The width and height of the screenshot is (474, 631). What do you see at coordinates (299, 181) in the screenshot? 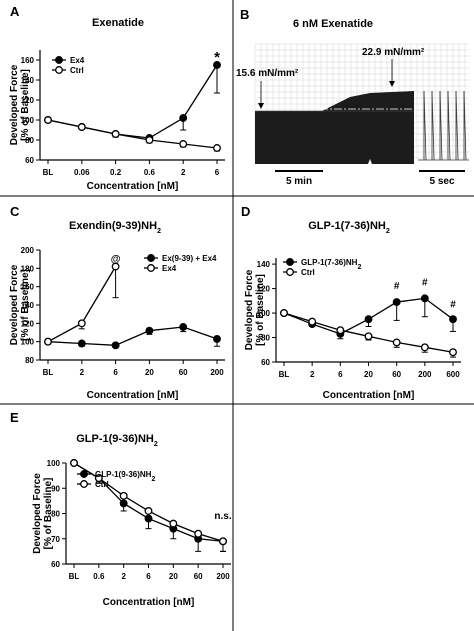
I see `scale-bar-slow-label: 5 min` at bounding box center [299, 181].